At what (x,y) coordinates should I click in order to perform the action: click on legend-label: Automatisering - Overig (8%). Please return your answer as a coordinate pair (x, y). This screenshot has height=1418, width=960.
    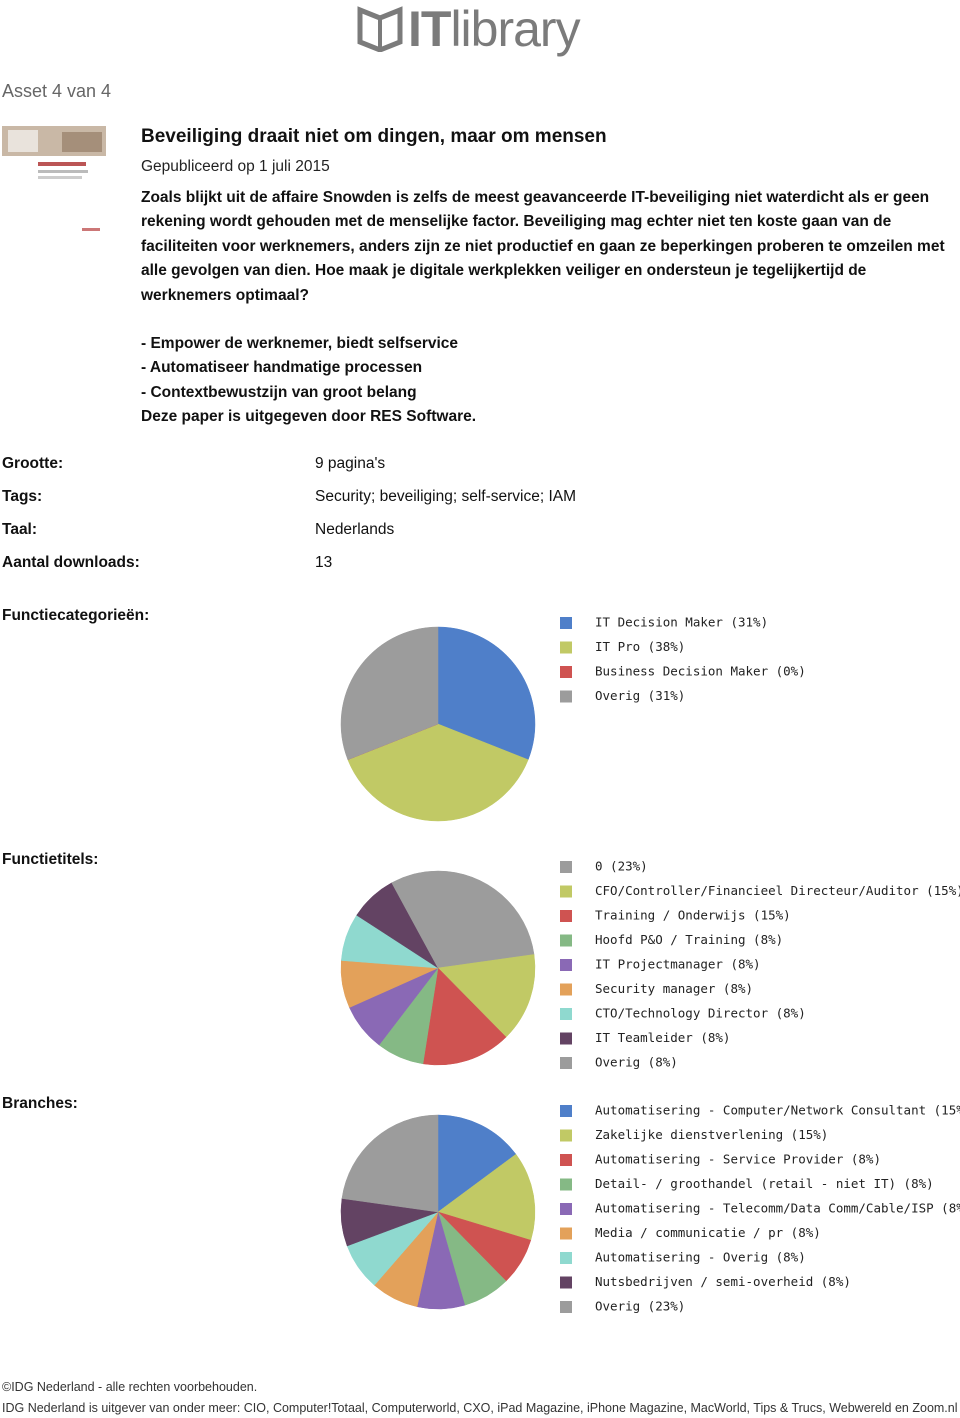
    Looking at the image, I should click on (700, 1257).